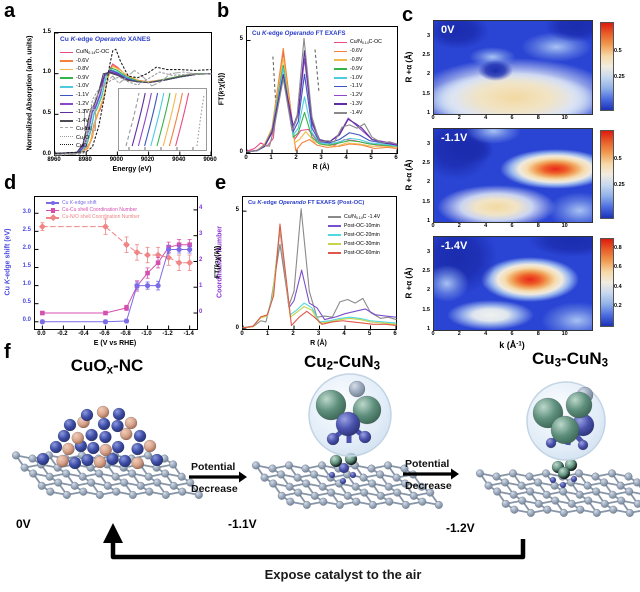  Describe the element at coordinates (84, 129) in the screenshot. I see `legend-item: Cu-foil` at that location.